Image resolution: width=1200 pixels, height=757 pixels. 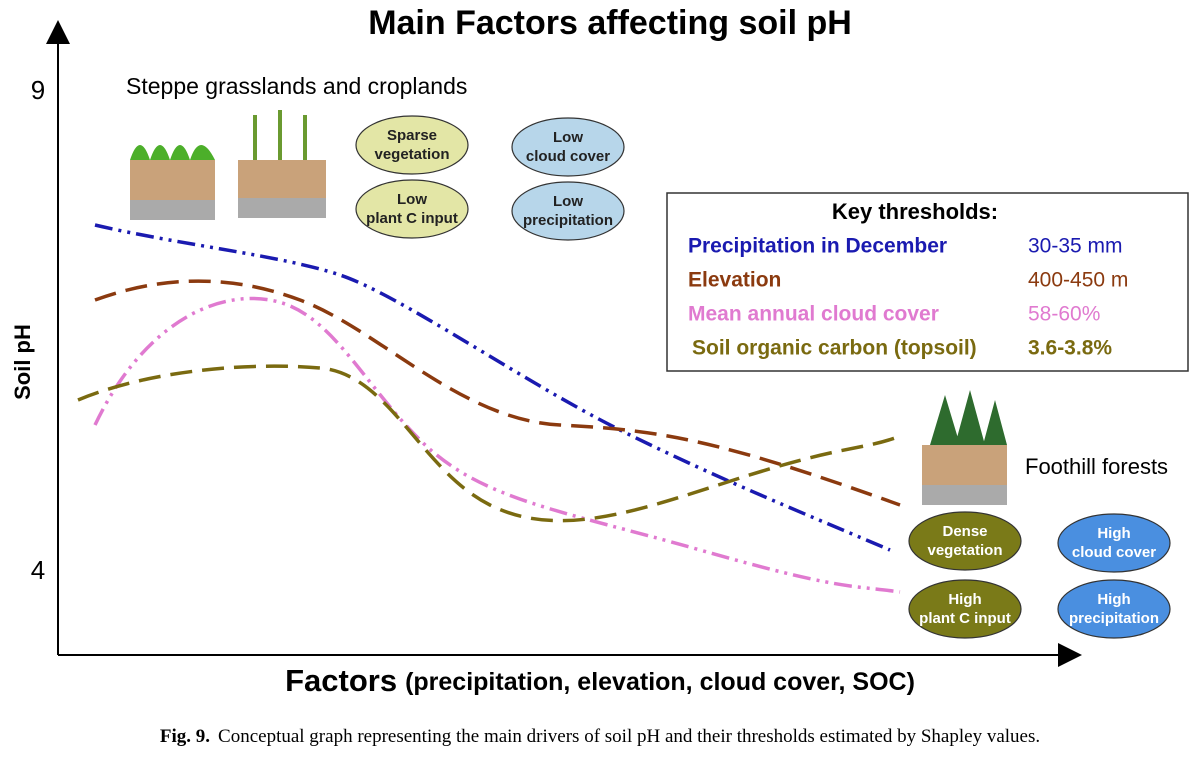 What do you see at coordinates (1078, 280) in the screenshot?
I see `threshold-value: 400-450 m` at bounding box center [1078, 280].